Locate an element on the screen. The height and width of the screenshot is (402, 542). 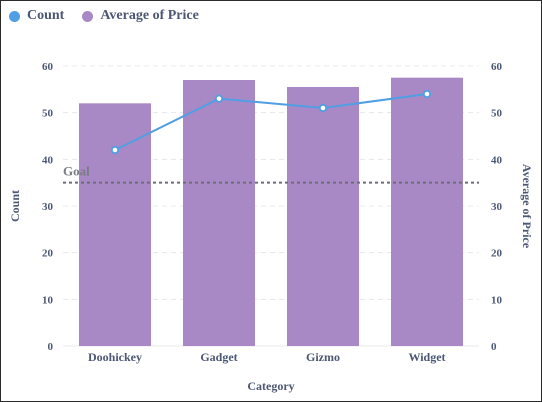
goal-label: Goal is located at coordinates (76, 171).